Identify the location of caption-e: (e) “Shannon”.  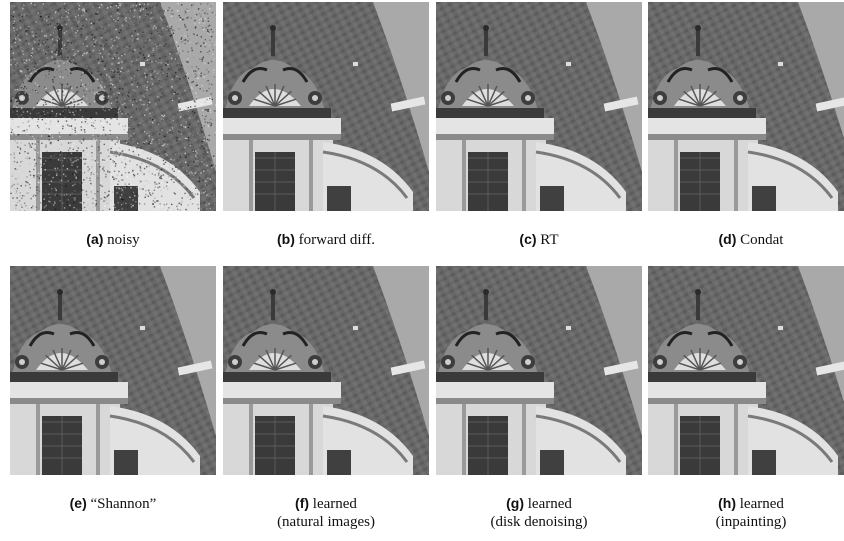
(113, 503).